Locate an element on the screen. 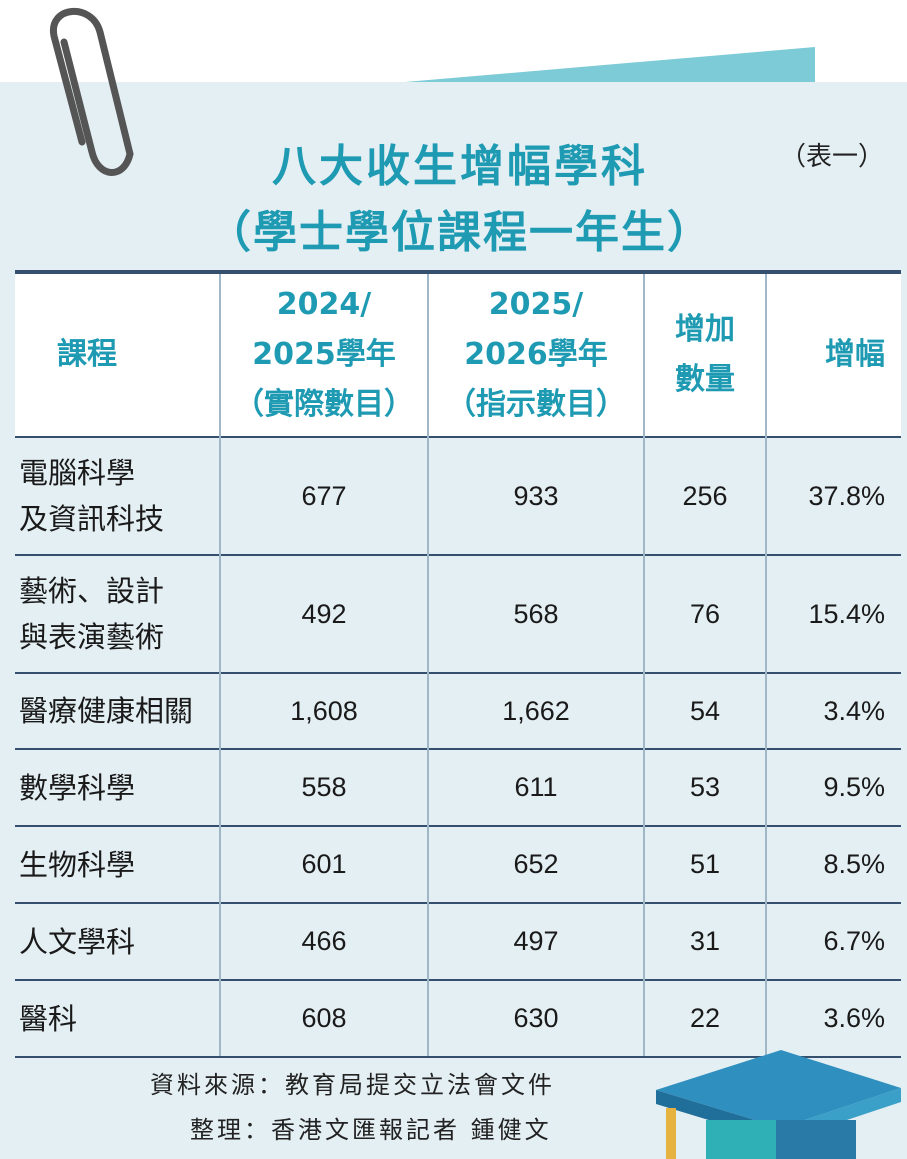 The image size is (907, 1159). increase-pct: 37.8% is located at coordinates (833, 495).